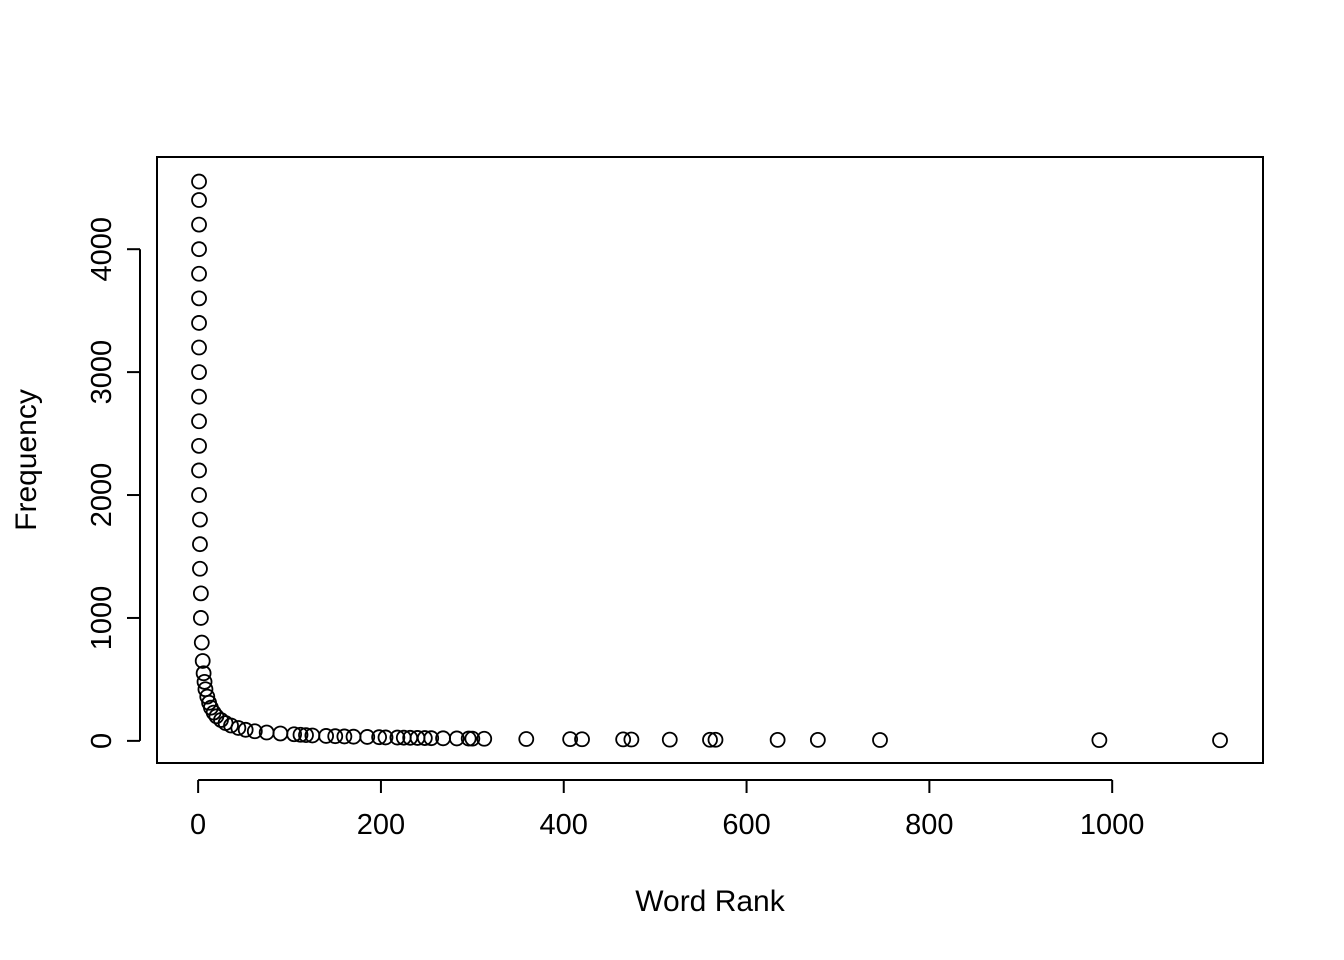  What do you see at coordinates (710, 901) in the screenshot?
I see `x-axis-title: Word Rank` at bounding box center [710, 901].